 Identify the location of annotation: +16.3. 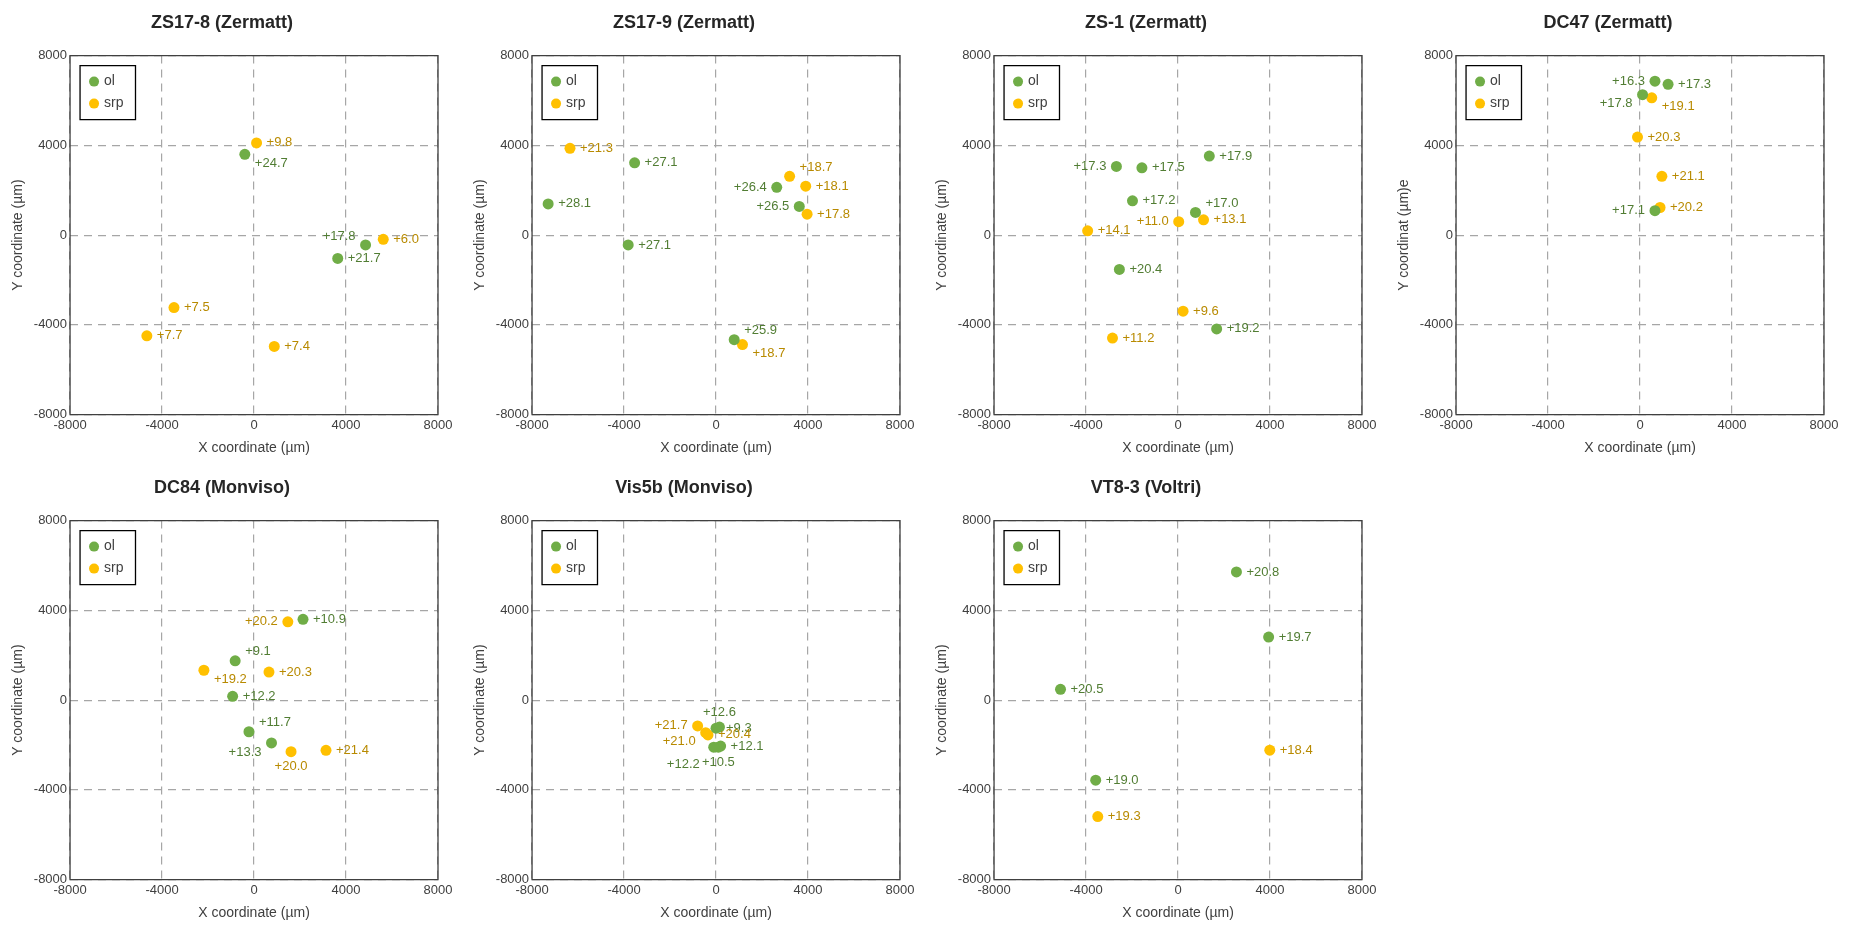
(1628, 80).